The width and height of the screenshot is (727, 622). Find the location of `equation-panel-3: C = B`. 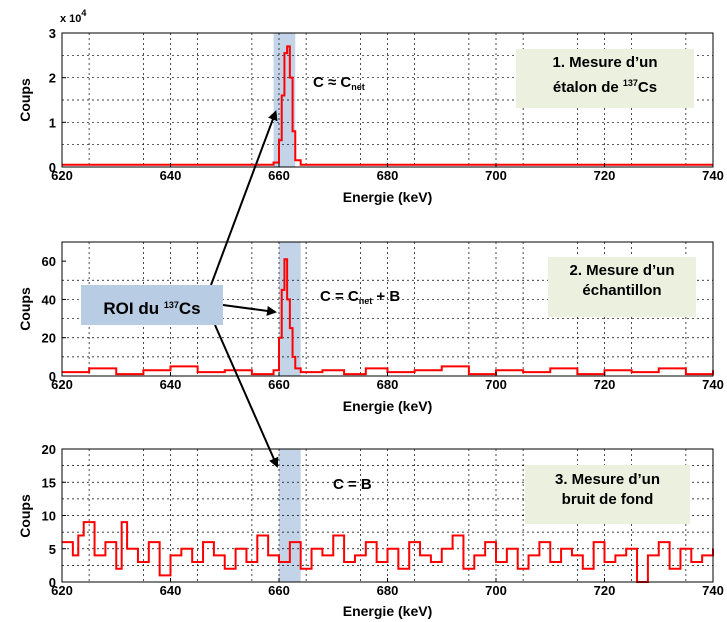

equation-panel-3: C = B is located at coordinates (352, 484).